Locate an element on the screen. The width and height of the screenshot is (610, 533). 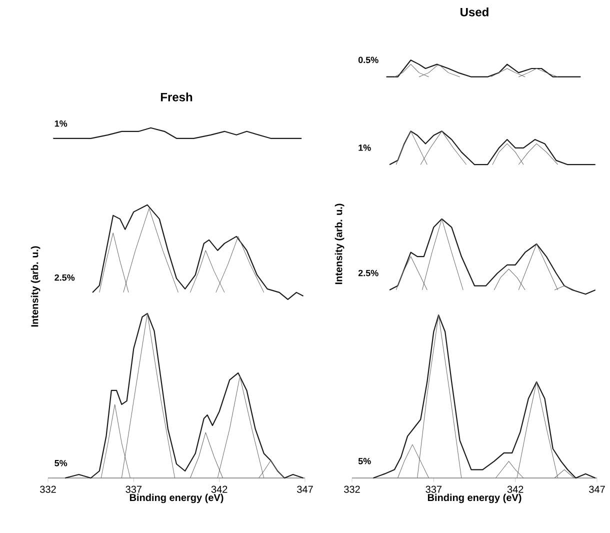
series-label: 2.5% is located at coordinates (368, 273).